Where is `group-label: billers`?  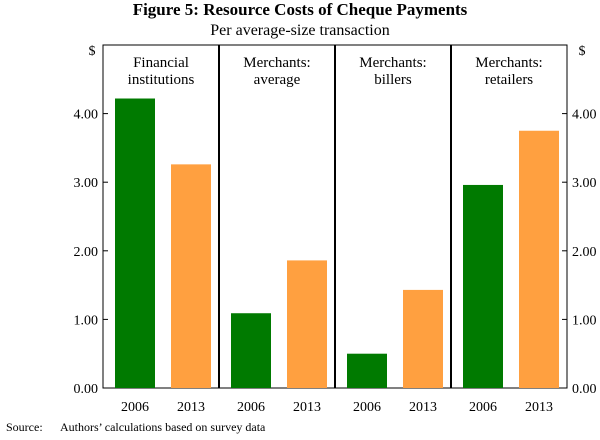
group-label: billers is located at coordinates (393, 80).